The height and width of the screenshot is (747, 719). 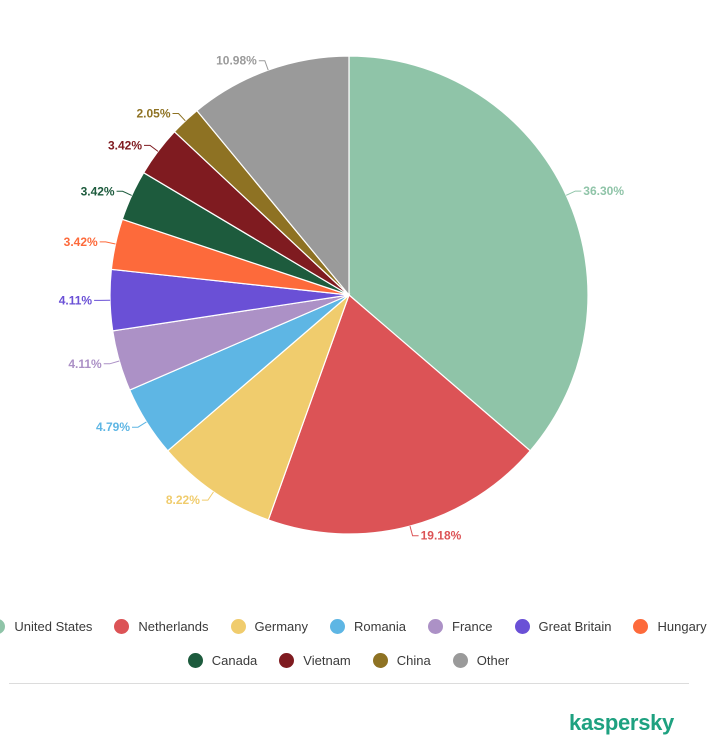 I want to click on legend-label: France, so click(x=472, y=626).